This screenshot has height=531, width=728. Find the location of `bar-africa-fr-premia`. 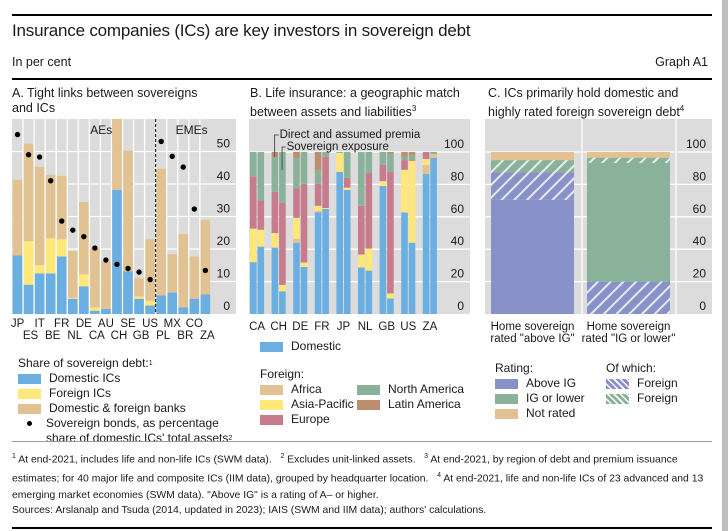

bar-africa-fr-premia is located at coordinates (318, 211).